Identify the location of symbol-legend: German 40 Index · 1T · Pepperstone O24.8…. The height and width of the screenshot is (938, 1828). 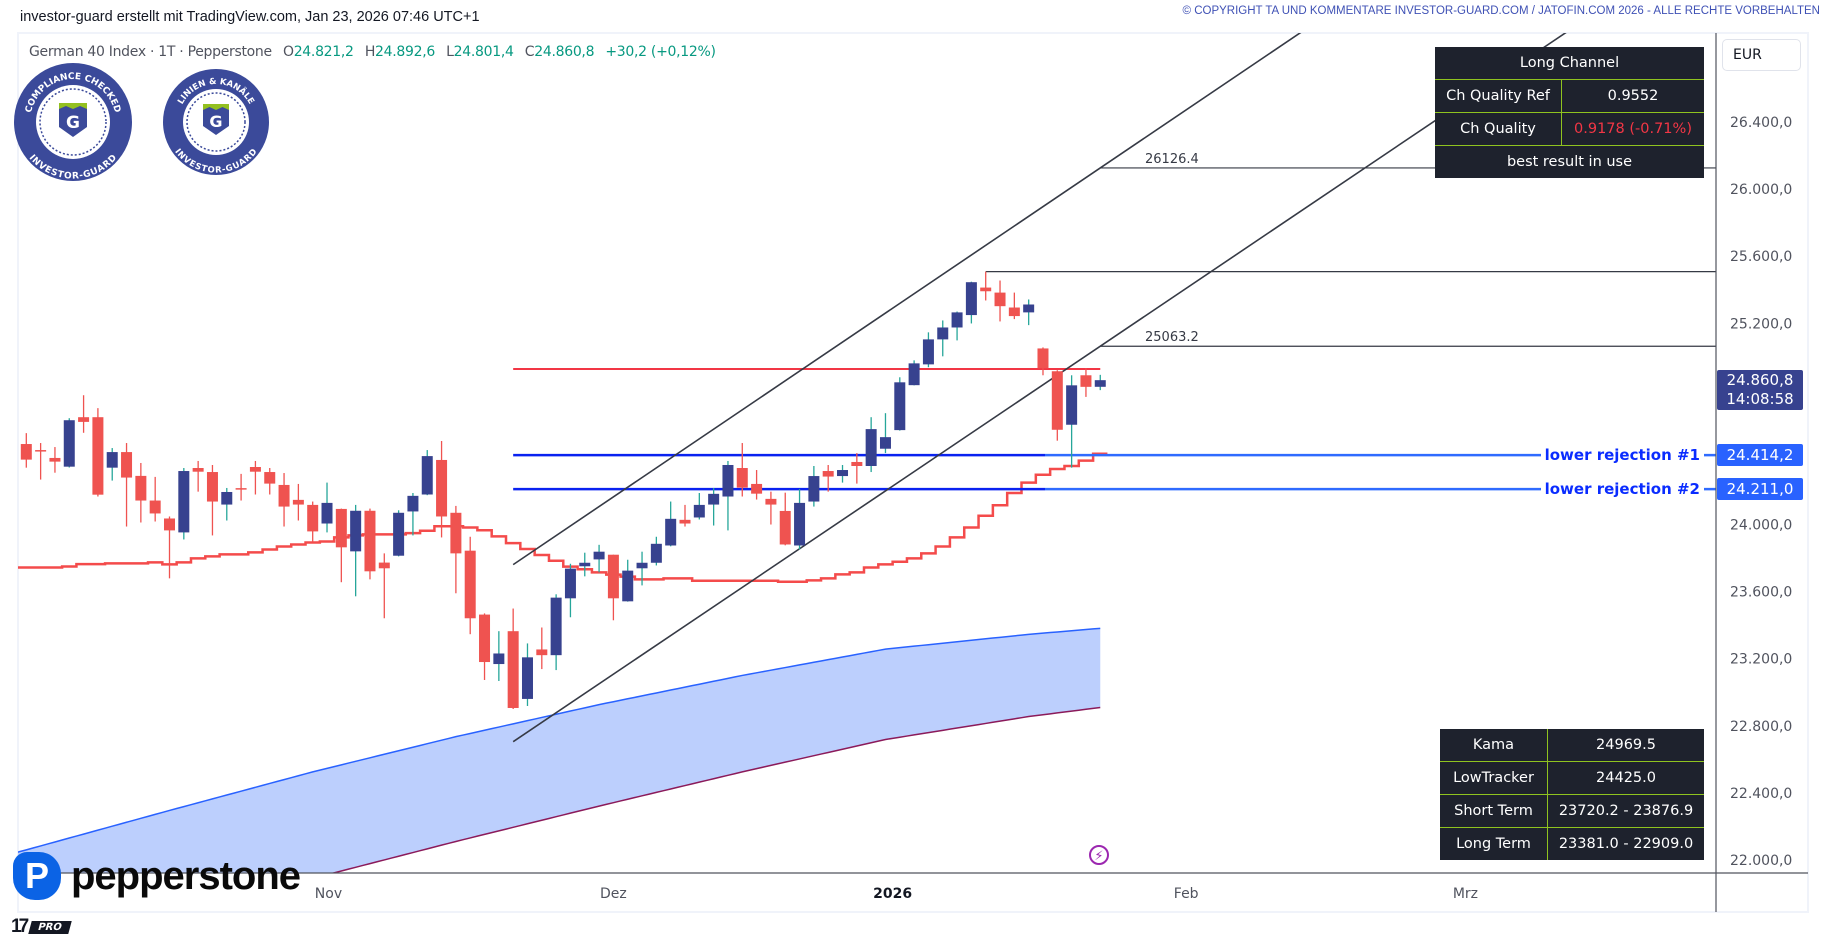
(372, 52).